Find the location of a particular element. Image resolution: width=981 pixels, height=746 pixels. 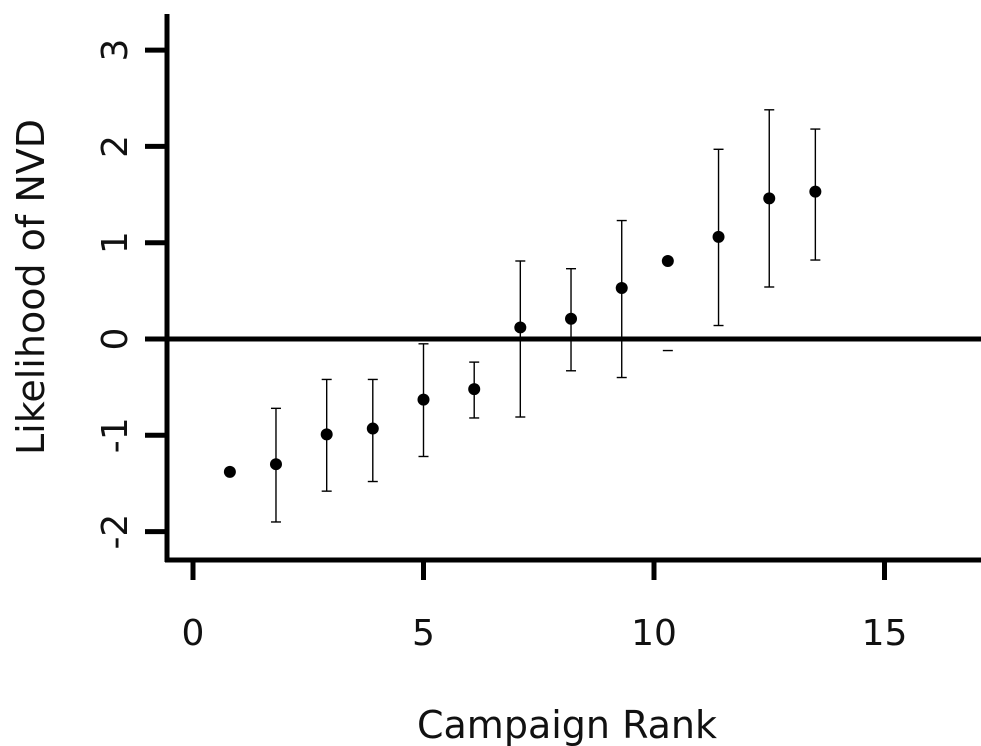

x-tick-label: 0 is located at coordinates (193, 633).